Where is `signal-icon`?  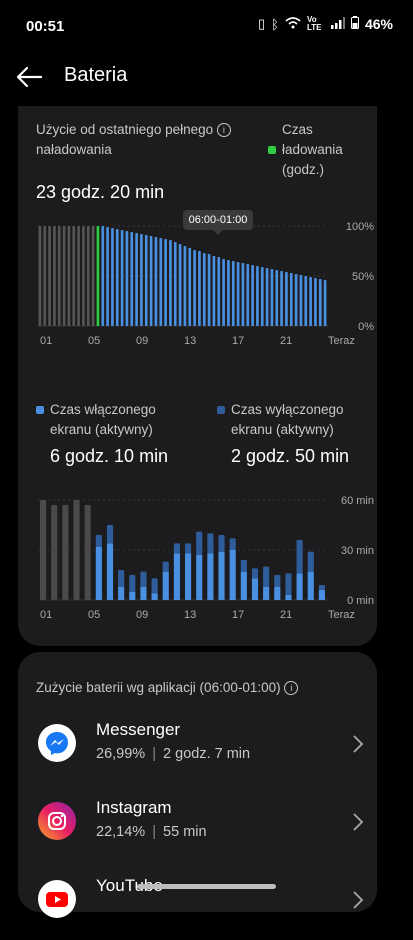 signal-icon is located at coordinates (337, 24).